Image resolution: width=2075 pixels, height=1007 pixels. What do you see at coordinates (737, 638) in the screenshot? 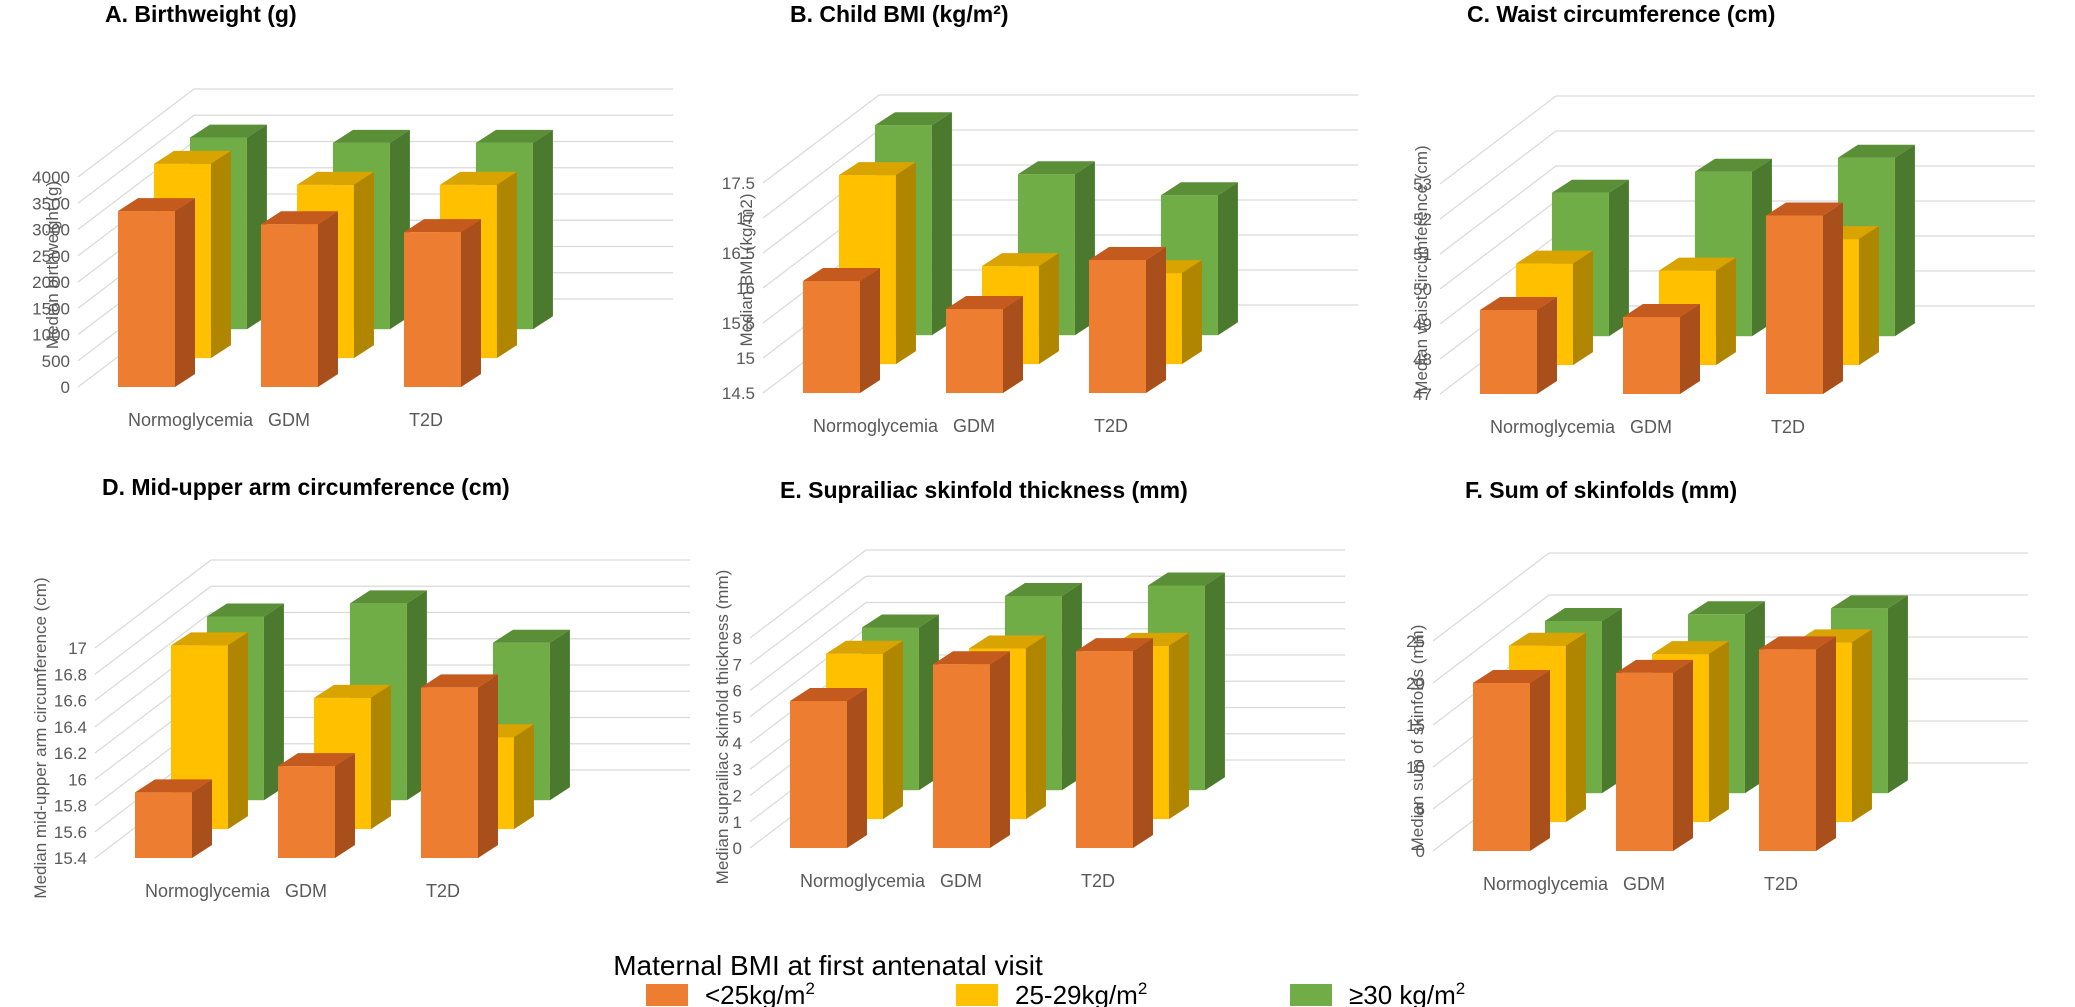
I see `y-tick-label: 8` at bounding box center [737, 638].